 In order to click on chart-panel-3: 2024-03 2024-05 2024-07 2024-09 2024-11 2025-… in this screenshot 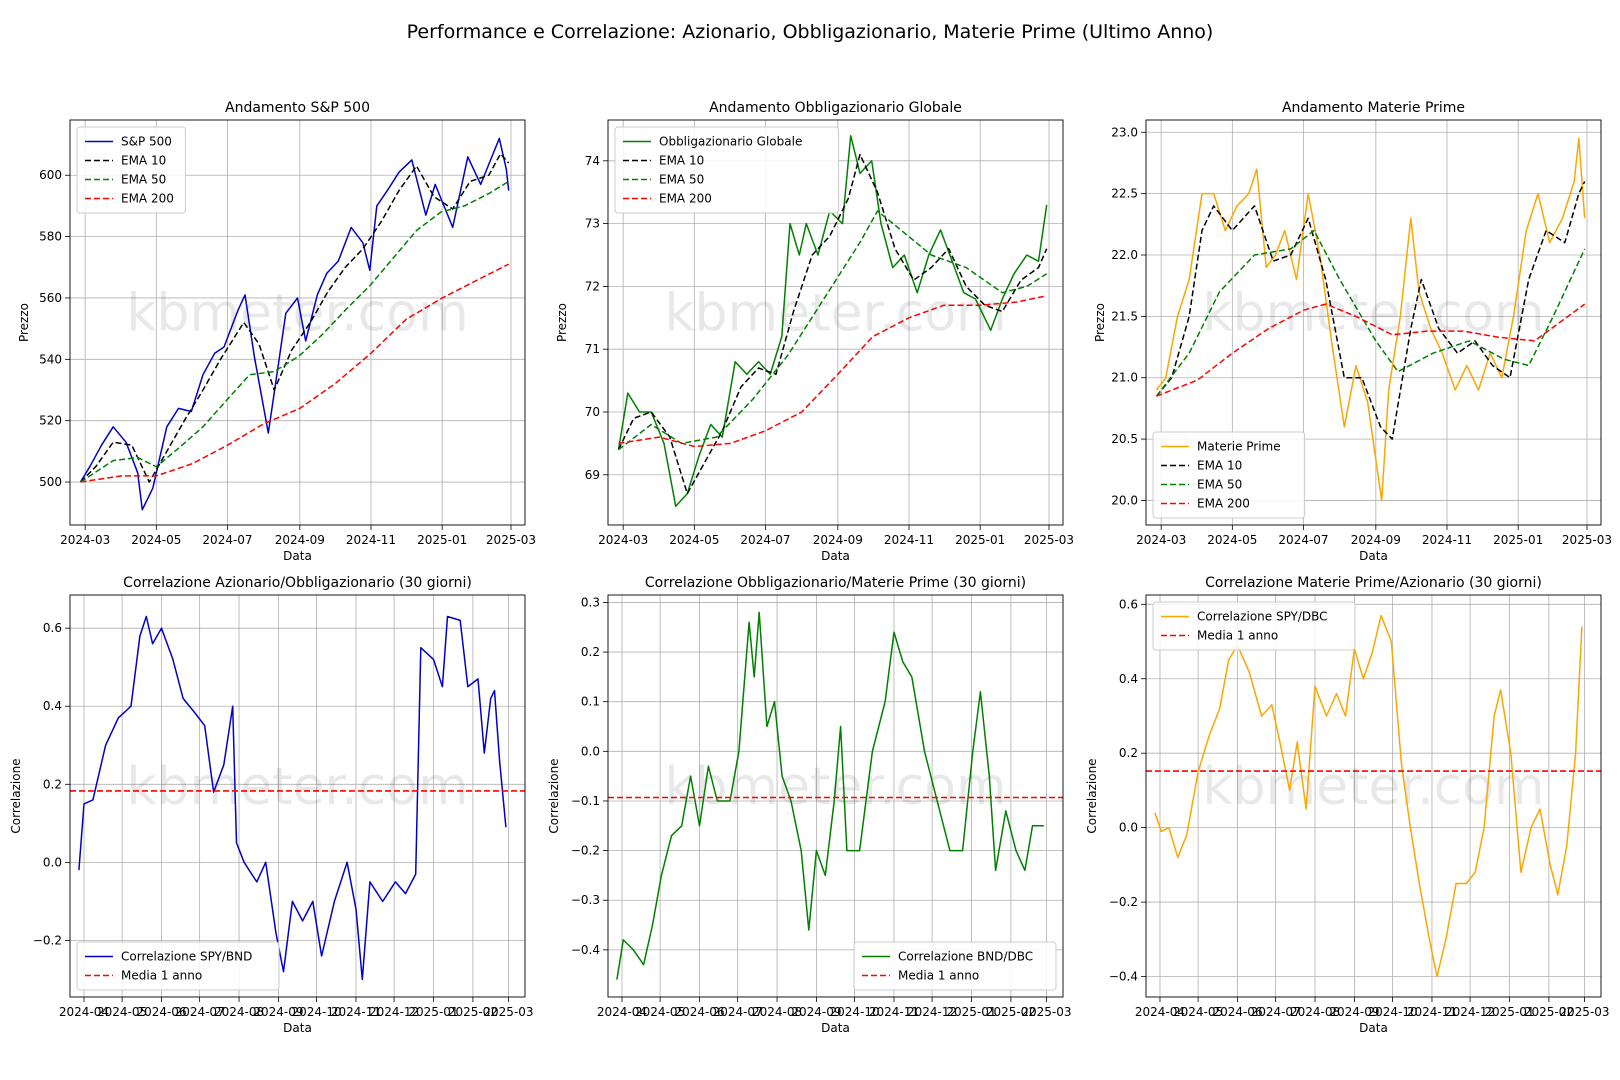, I will do `click(1352, 331)`.